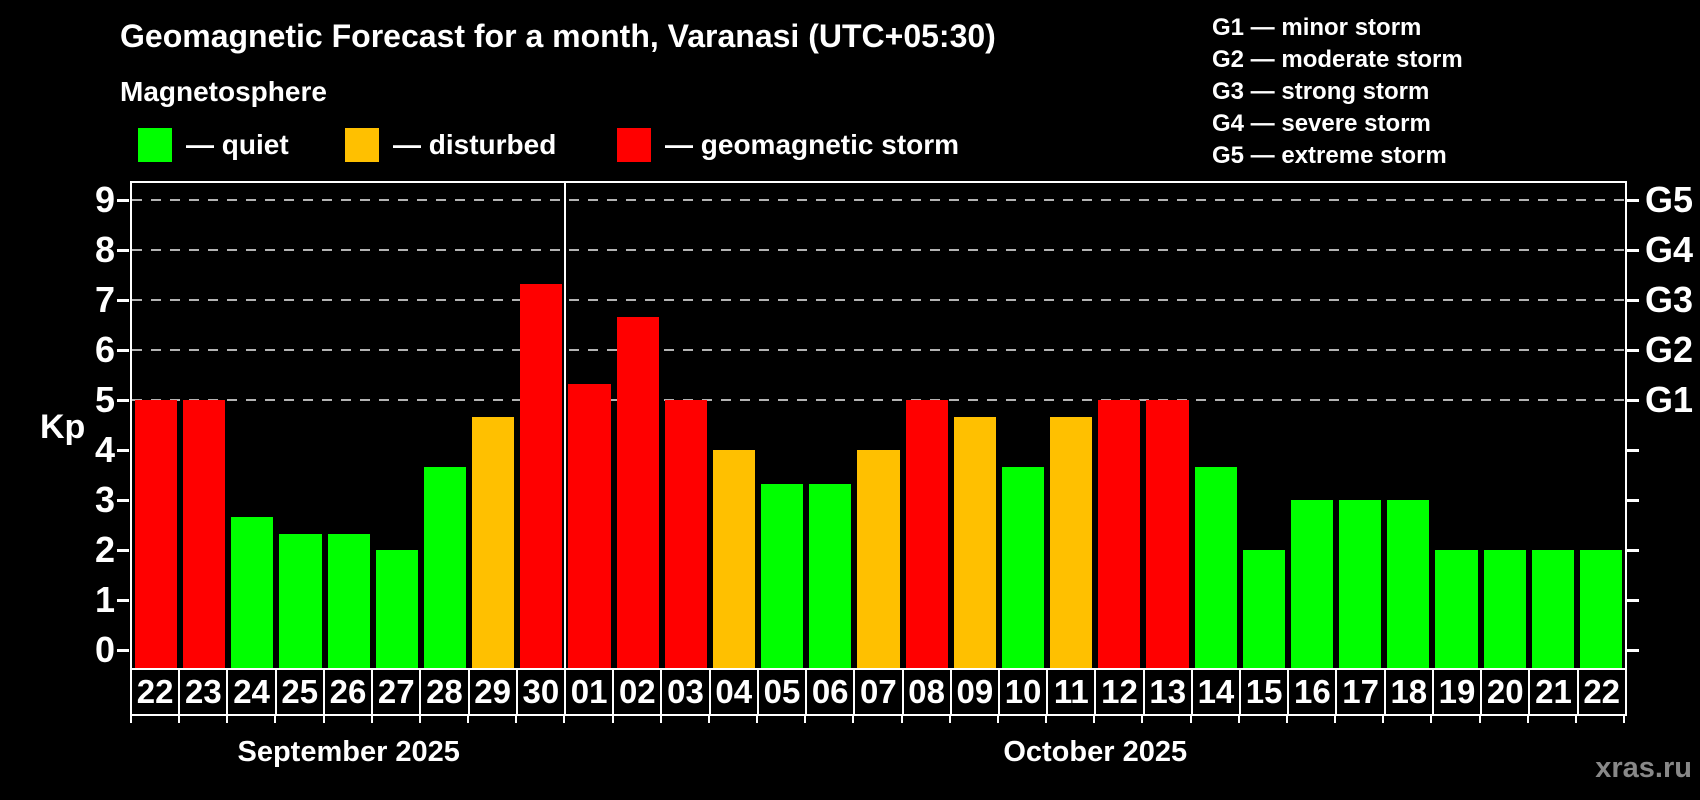 The height and width of the screenshot is (800, 1700). I want to click on day-label: 03, so click(684, 692).